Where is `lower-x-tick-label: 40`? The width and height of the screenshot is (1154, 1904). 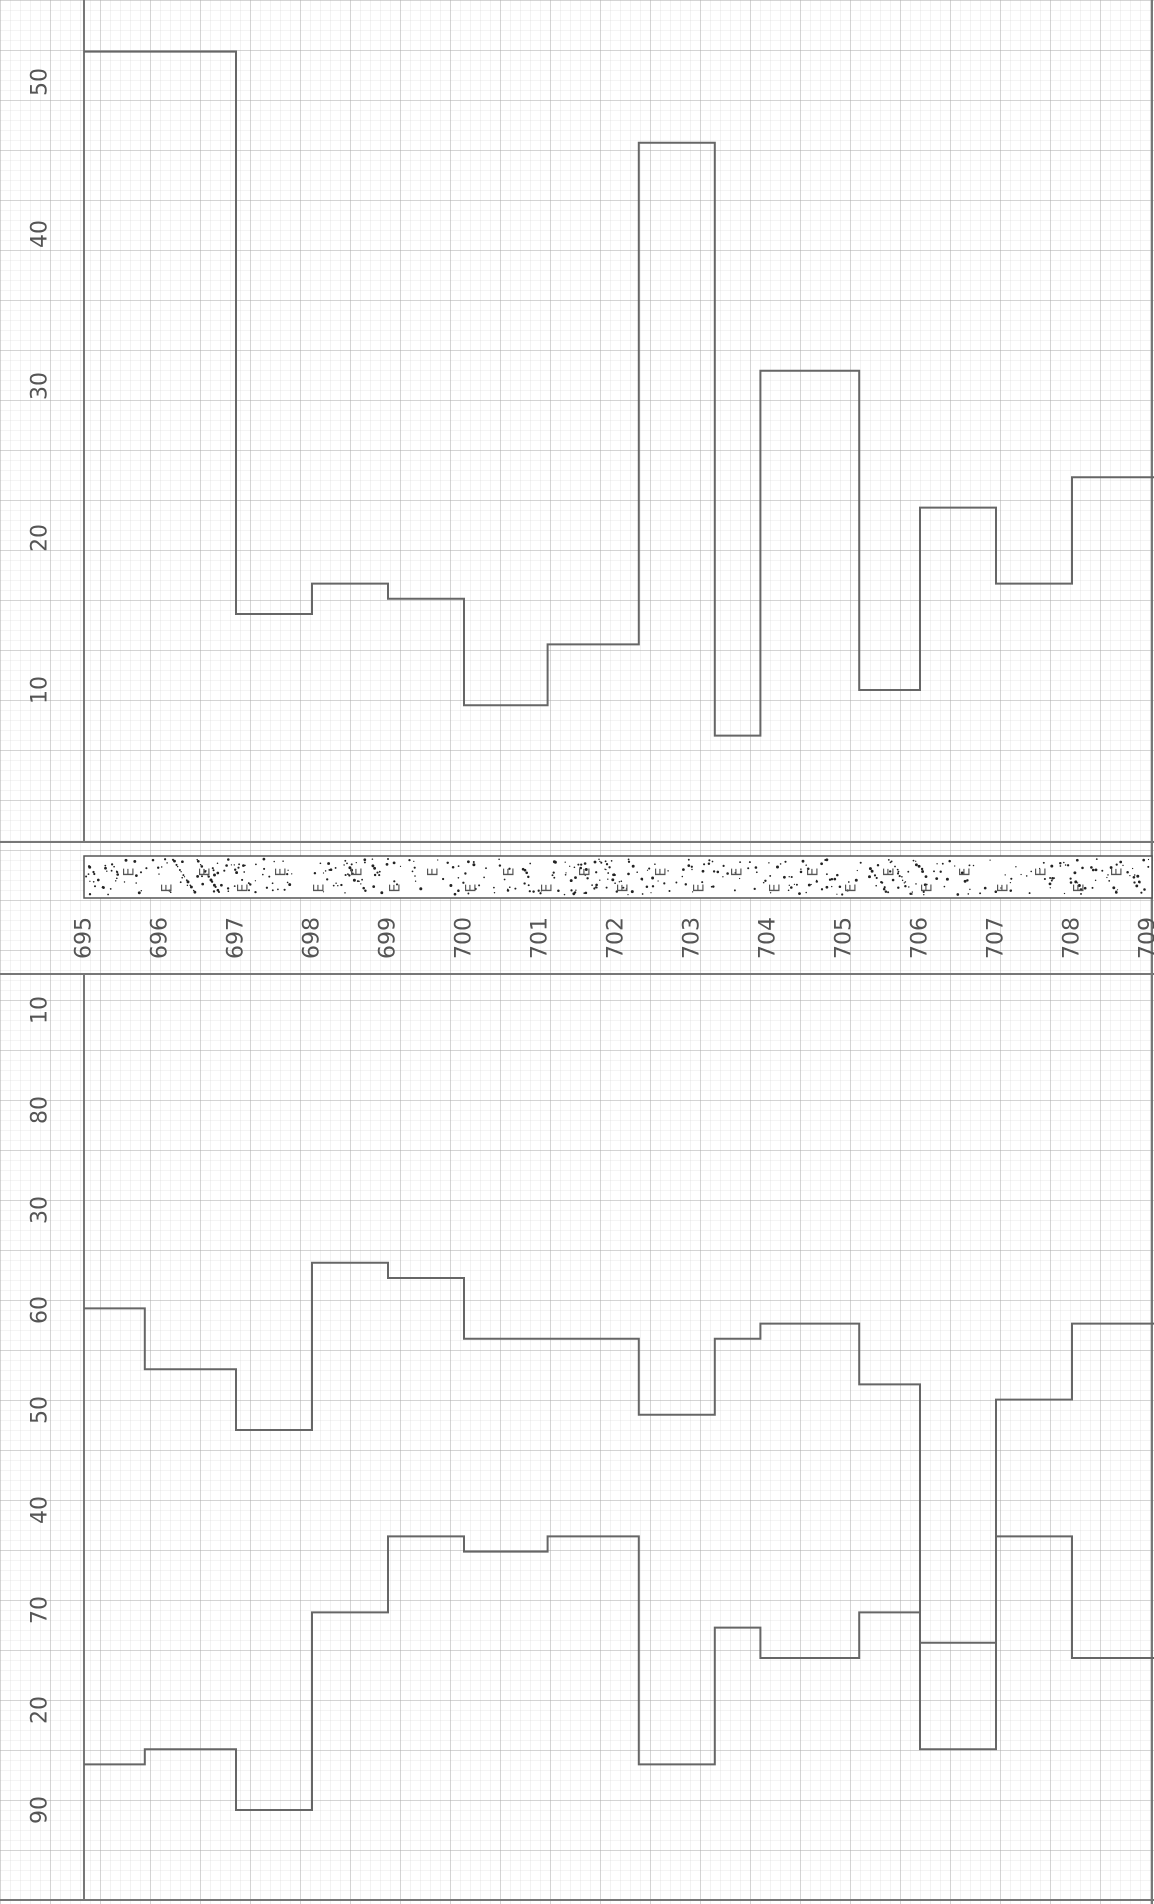 lower-x-tick-label: 40 is located at coordinates (40, 1510).